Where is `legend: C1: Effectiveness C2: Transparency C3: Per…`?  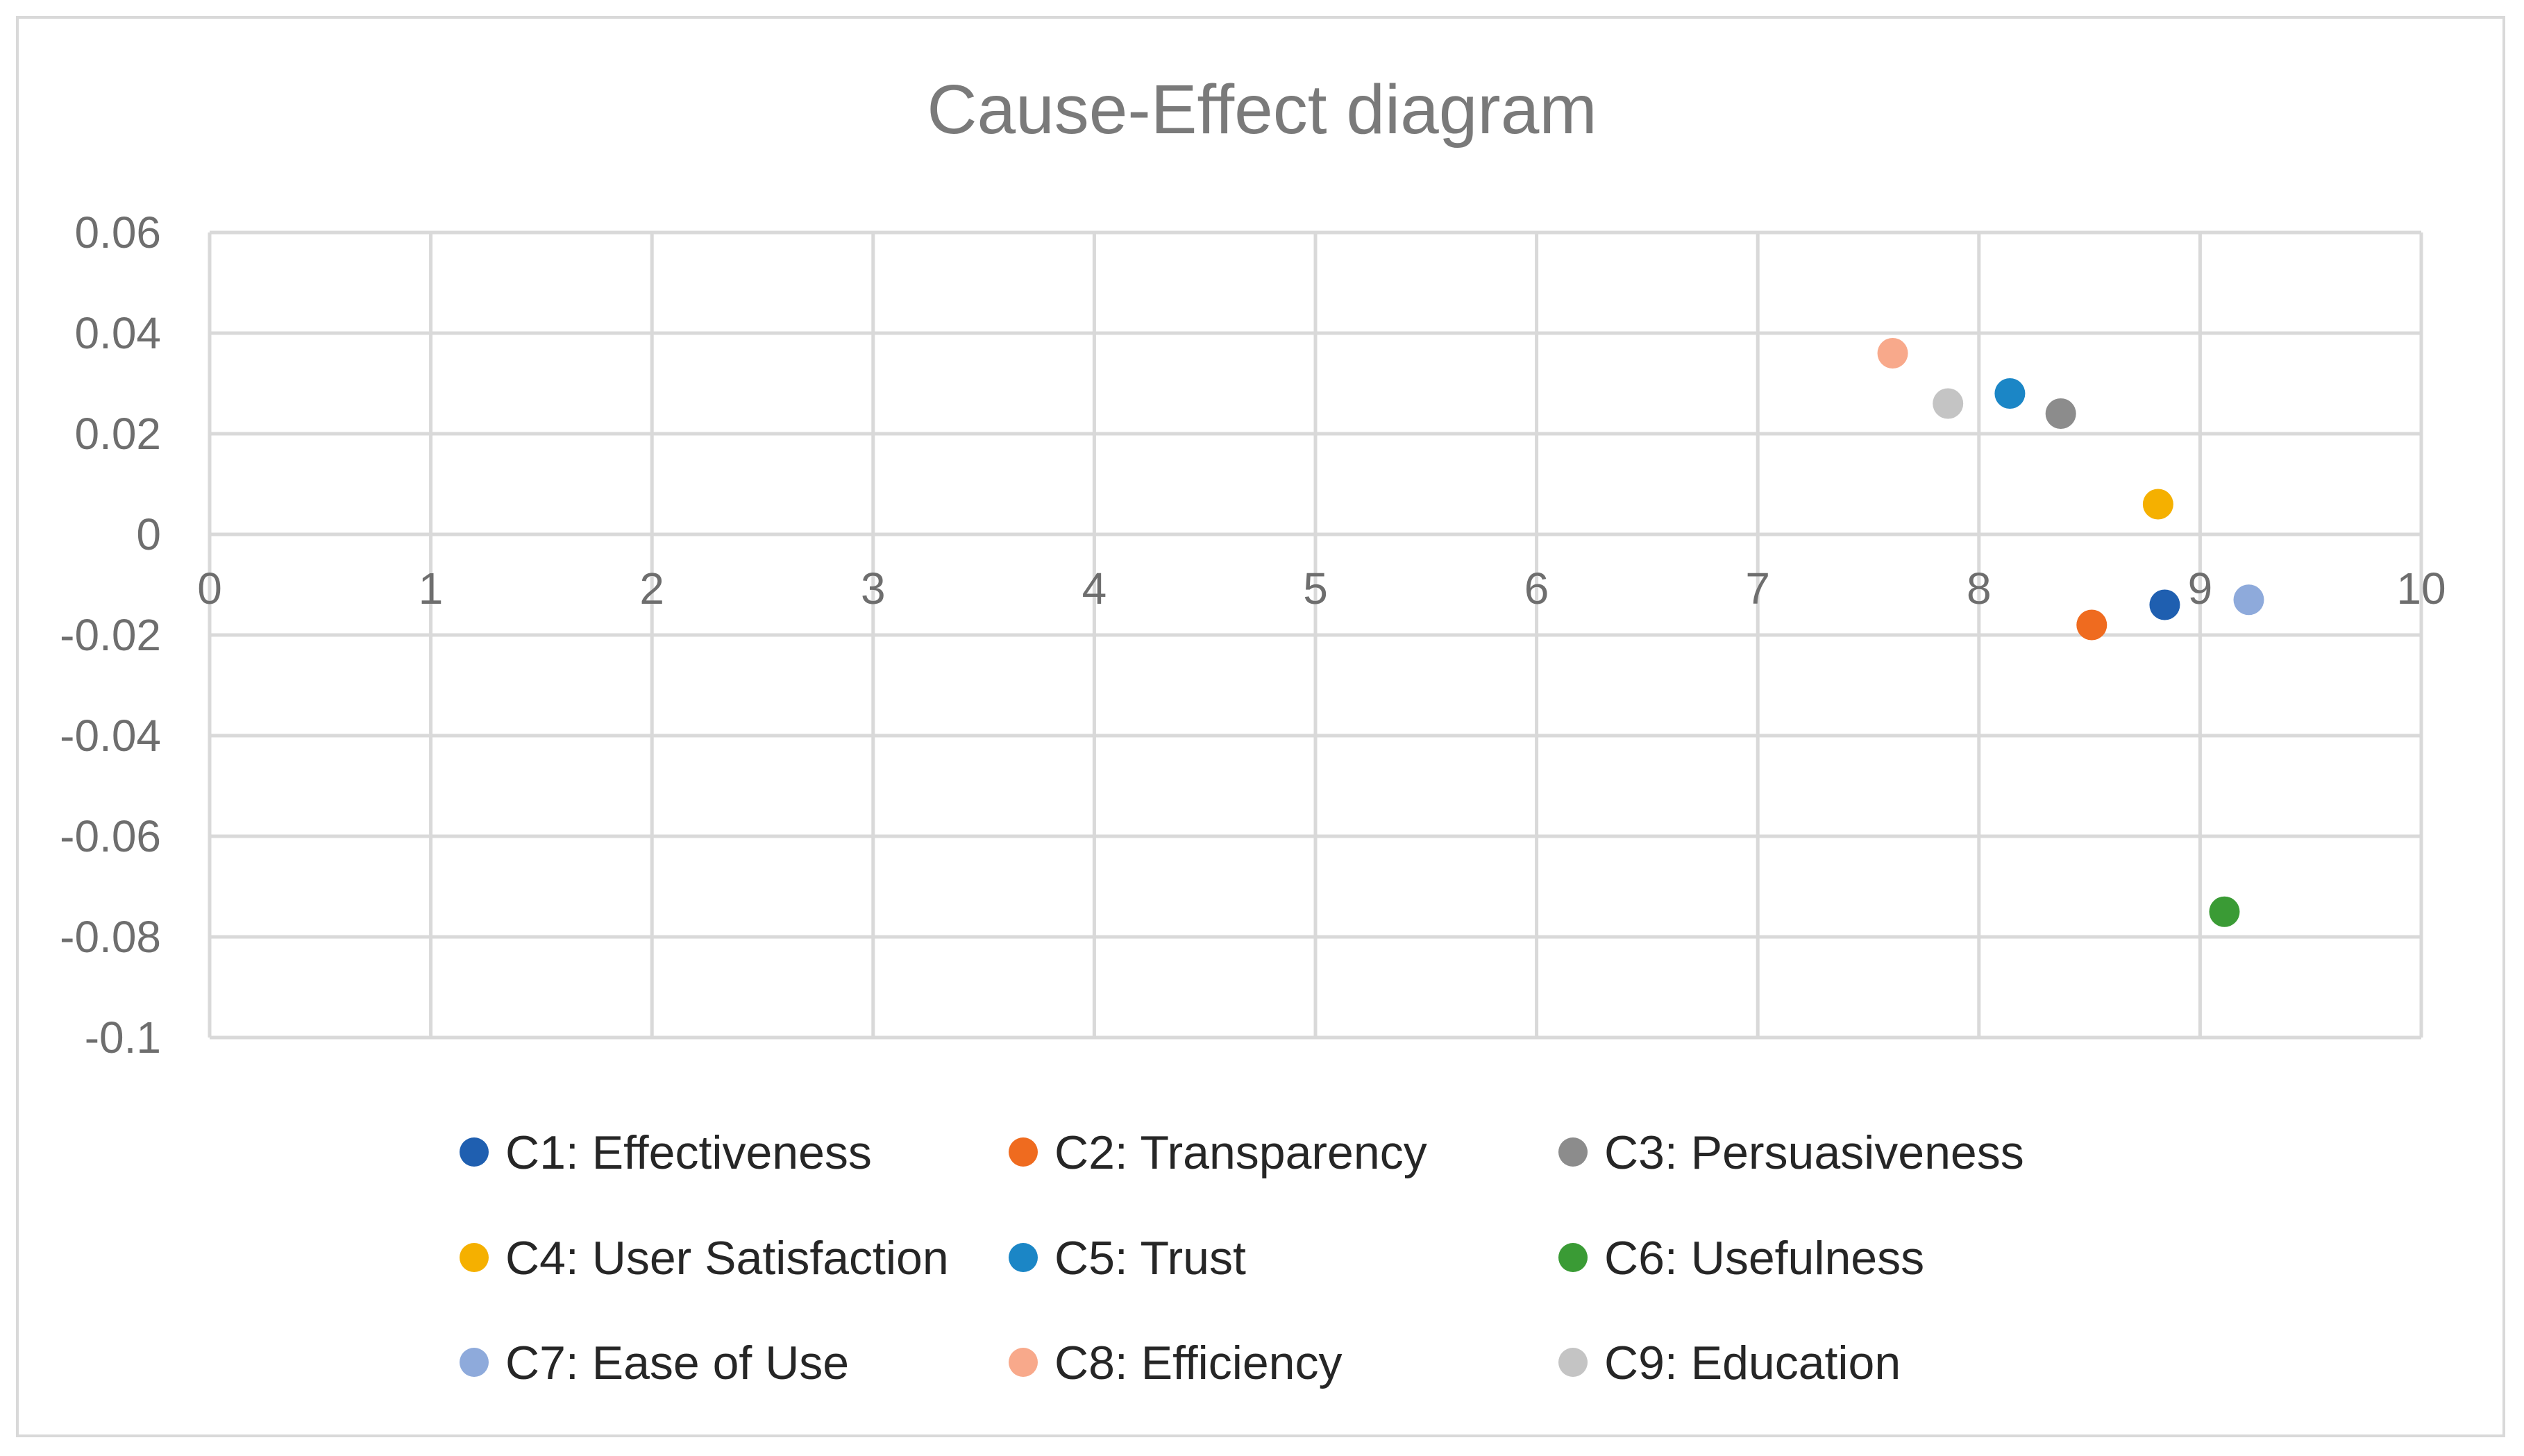
legend: C1: Effectiveness C2: Transparency C3: Per… is located at coordinates (1242, 1257).